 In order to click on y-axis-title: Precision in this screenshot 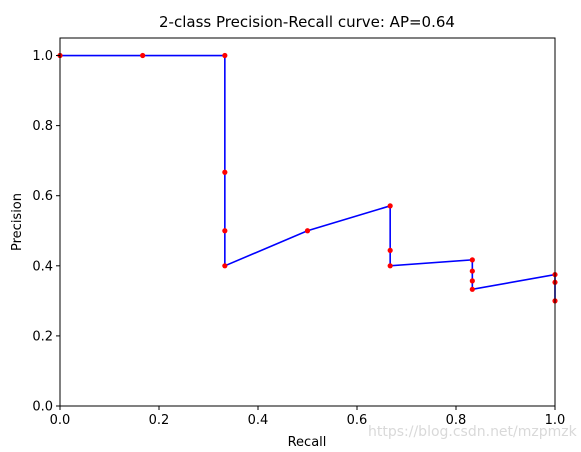, I will do `click(17, 222)`.